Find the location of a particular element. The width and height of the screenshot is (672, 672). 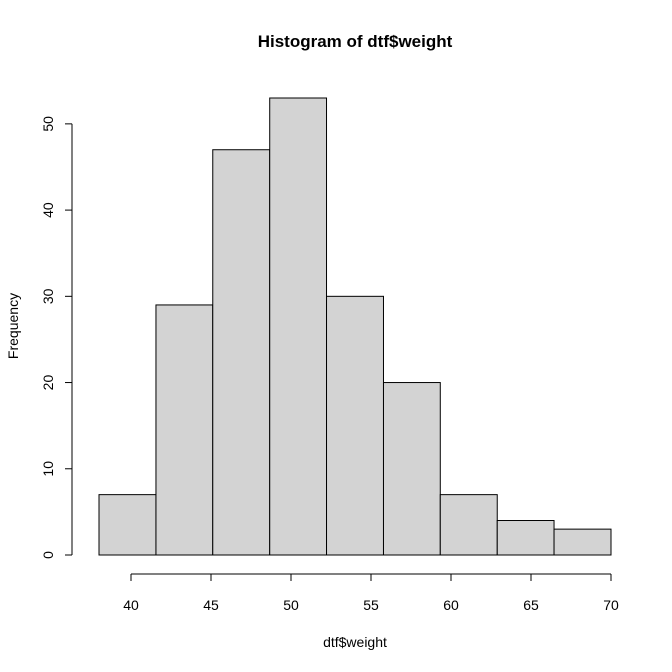

x-axis-label: dtf$weight is located at coordinates (355, 642).